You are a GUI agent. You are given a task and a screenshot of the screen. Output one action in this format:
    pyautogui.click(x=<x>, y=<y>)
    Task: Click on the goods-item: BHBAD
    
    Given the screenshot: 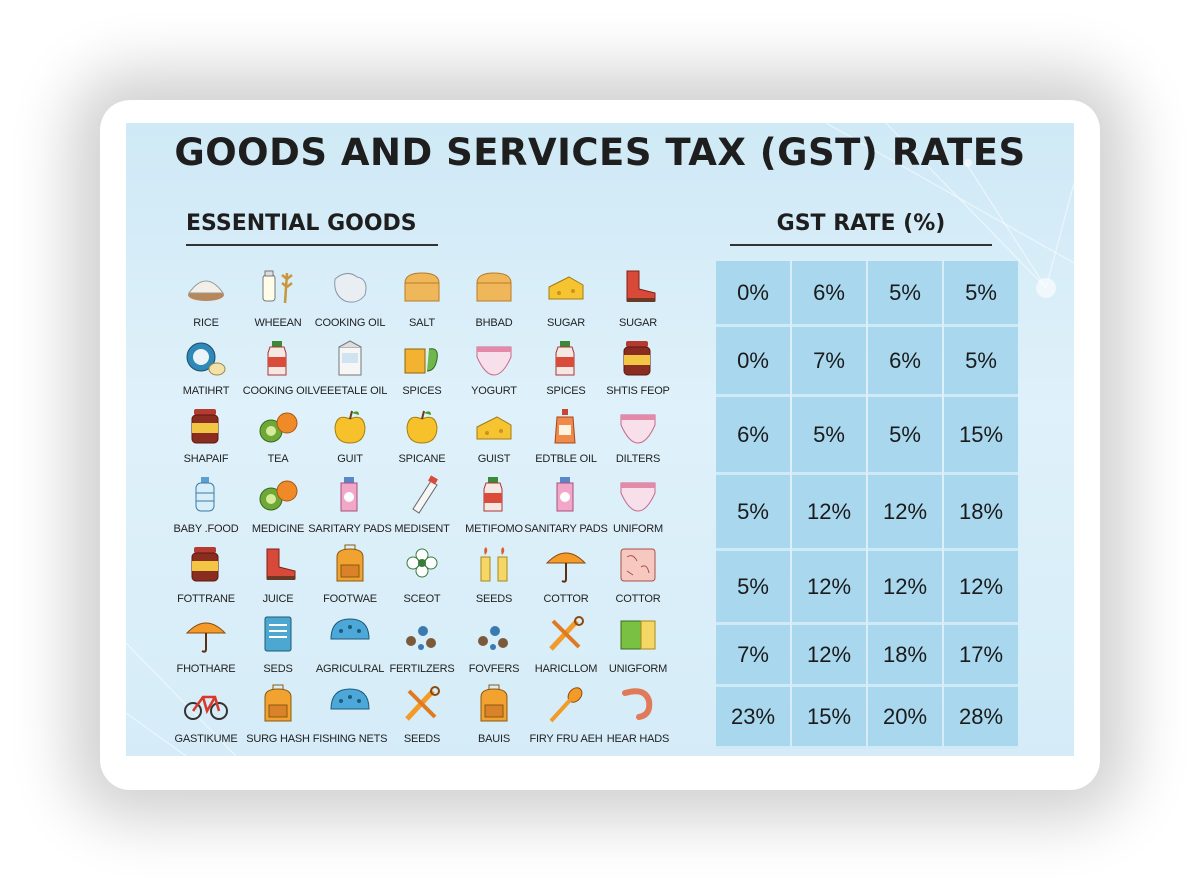 What is the action you would take?
    pyautogui.click(x=494, y=299)
    